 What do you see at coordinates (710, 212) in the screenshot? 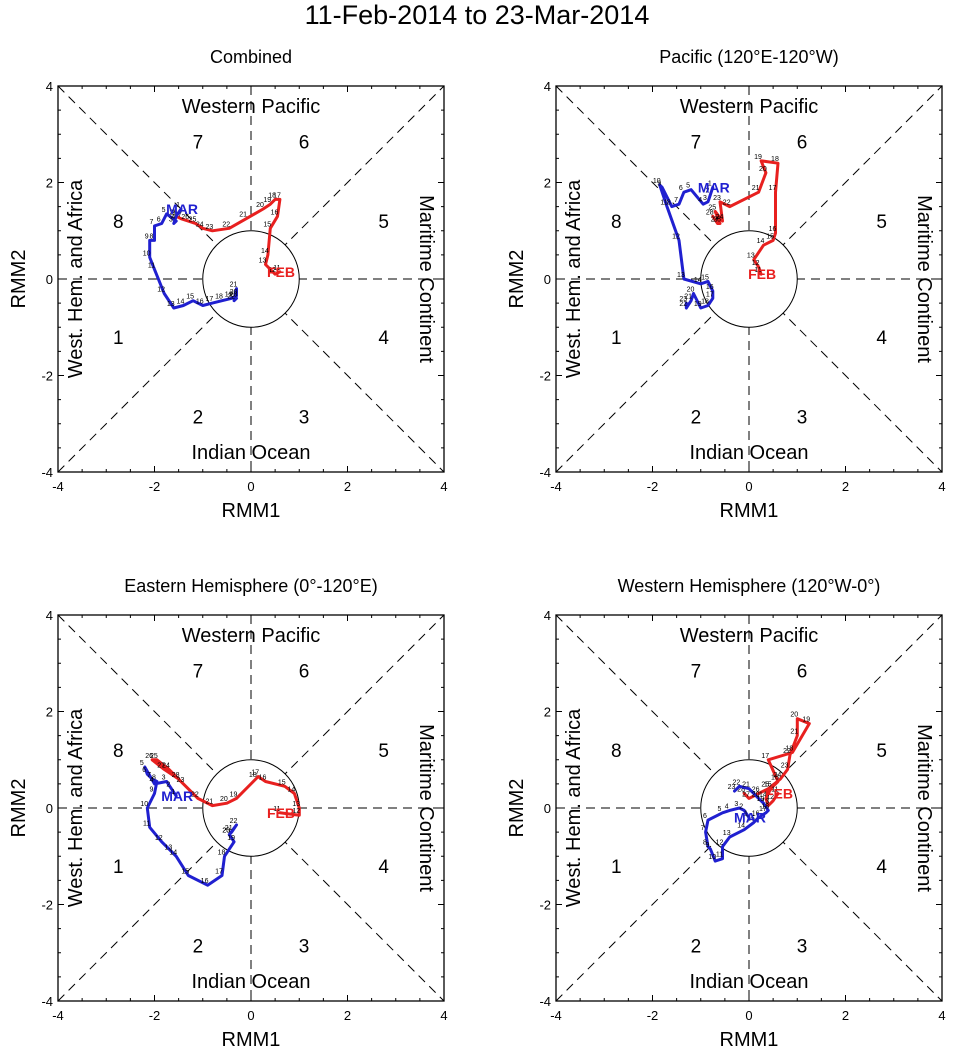
I see `day-label: 28` at bounding box center [710, 212].